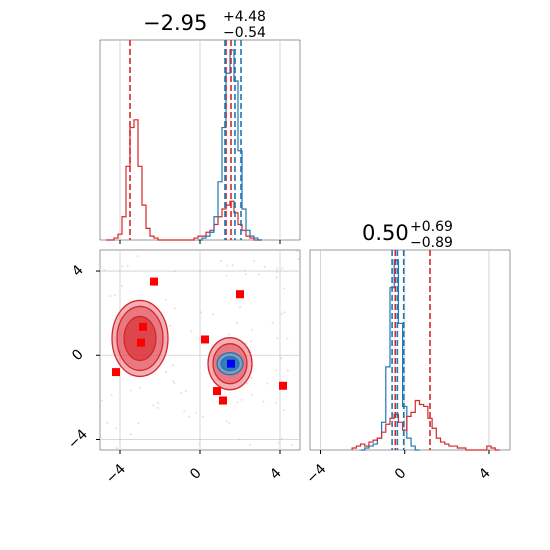  I want to click on tick-label-m2-x-2: 4, so click(485, 474).